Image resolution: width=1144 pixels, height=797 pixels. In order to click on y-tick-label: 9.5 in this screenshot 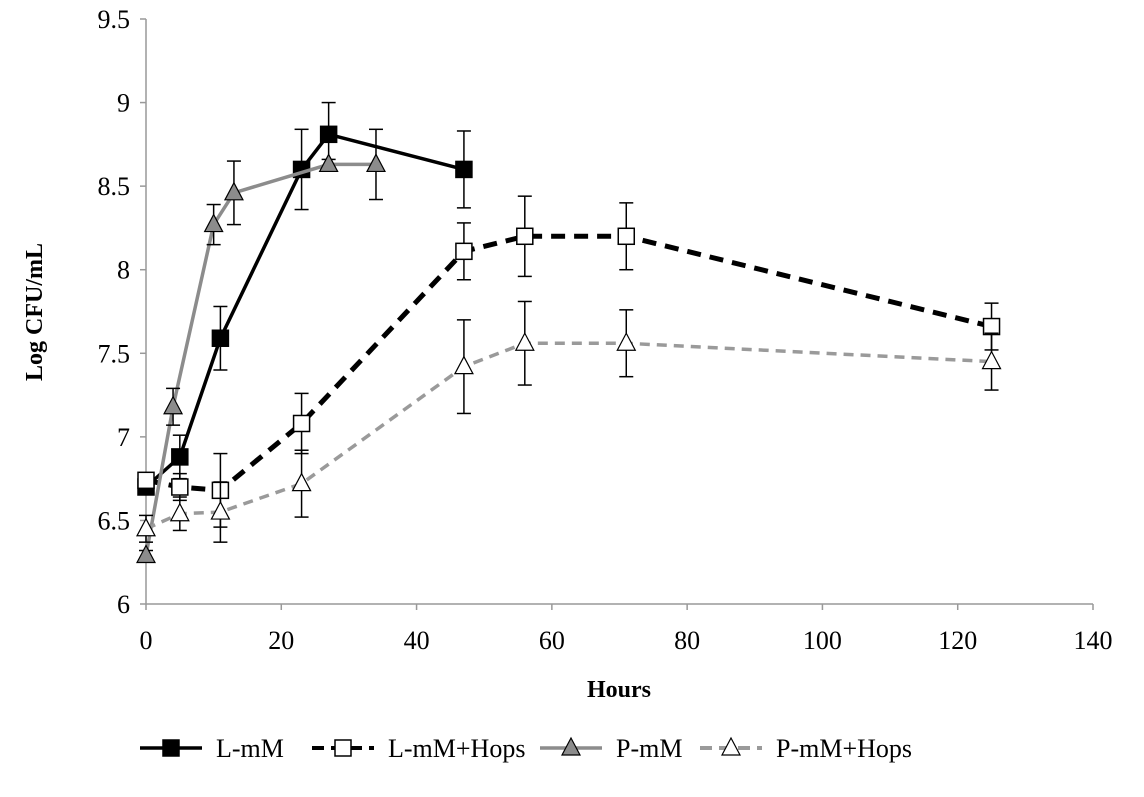, I will do `click(114, 19)`.